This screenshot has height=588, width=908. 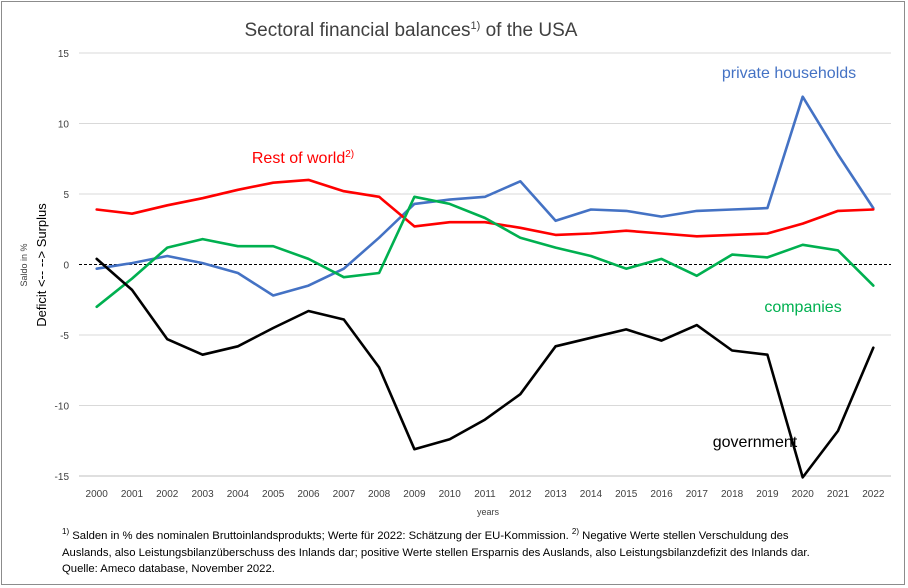 I want to click on series-label-companies: companies, so click(x=802, y=307).